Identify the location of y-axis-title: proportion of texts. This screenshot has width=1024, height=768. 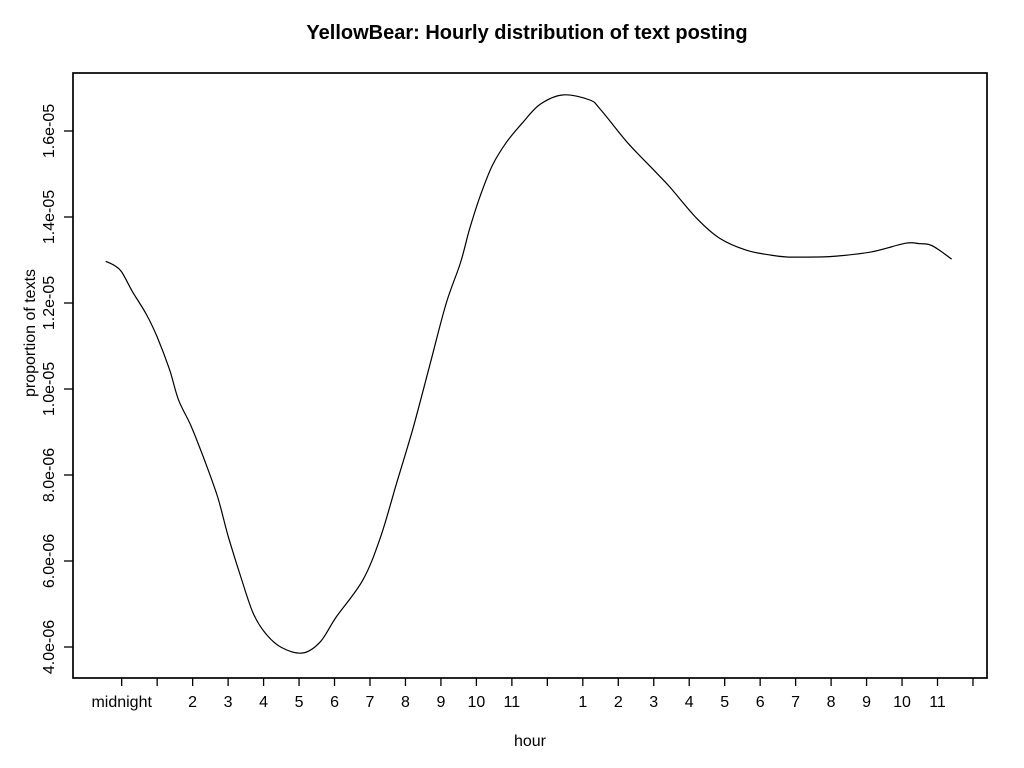
(30, 333).